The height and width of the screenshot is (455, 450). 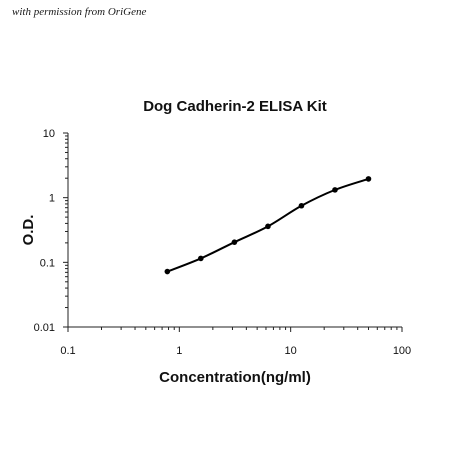 What do you see at coordinates (52, 199) in the screenshot?
I see `y-tick-label: 1` at bounding box center [52, 199].